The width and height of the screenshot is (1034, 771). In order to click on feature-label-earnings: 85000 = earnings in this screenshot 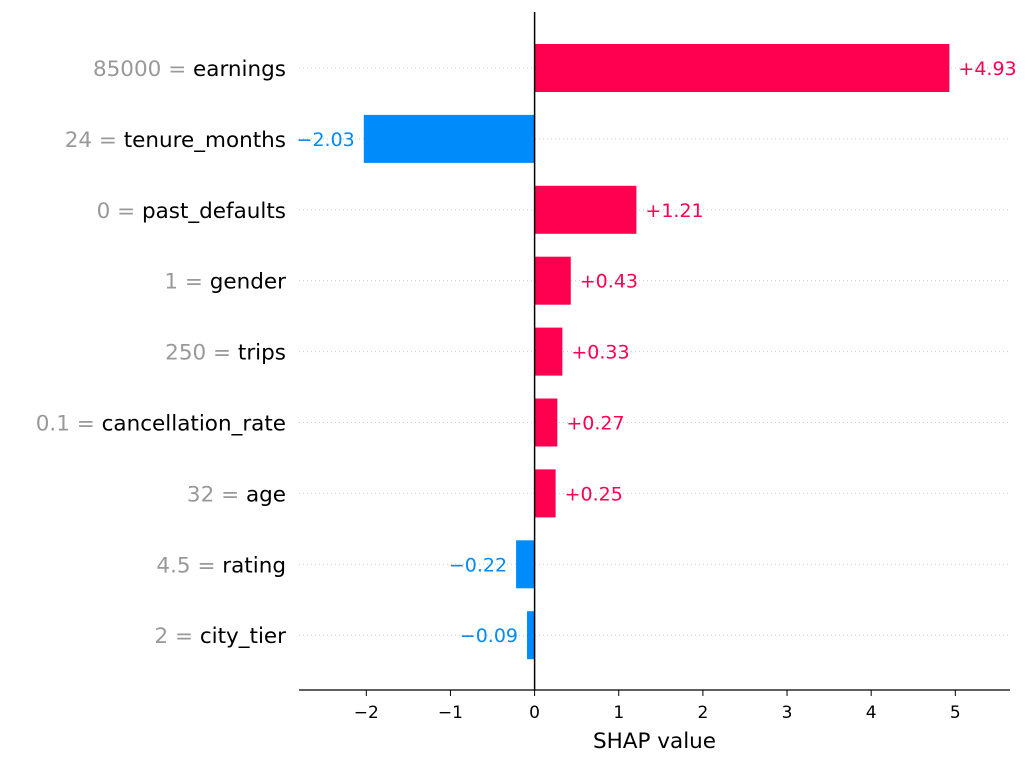, I will do `click(189, 69)`.